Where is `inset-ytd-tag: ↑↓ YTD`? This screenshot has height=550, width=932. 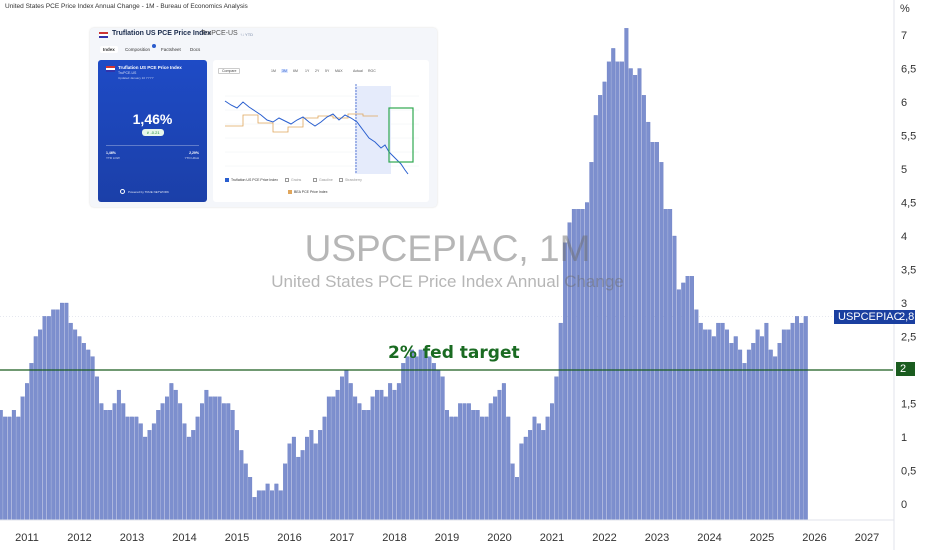 inset-ytd-tag: ↑↓ YTD is located at coordinates (247, 34).